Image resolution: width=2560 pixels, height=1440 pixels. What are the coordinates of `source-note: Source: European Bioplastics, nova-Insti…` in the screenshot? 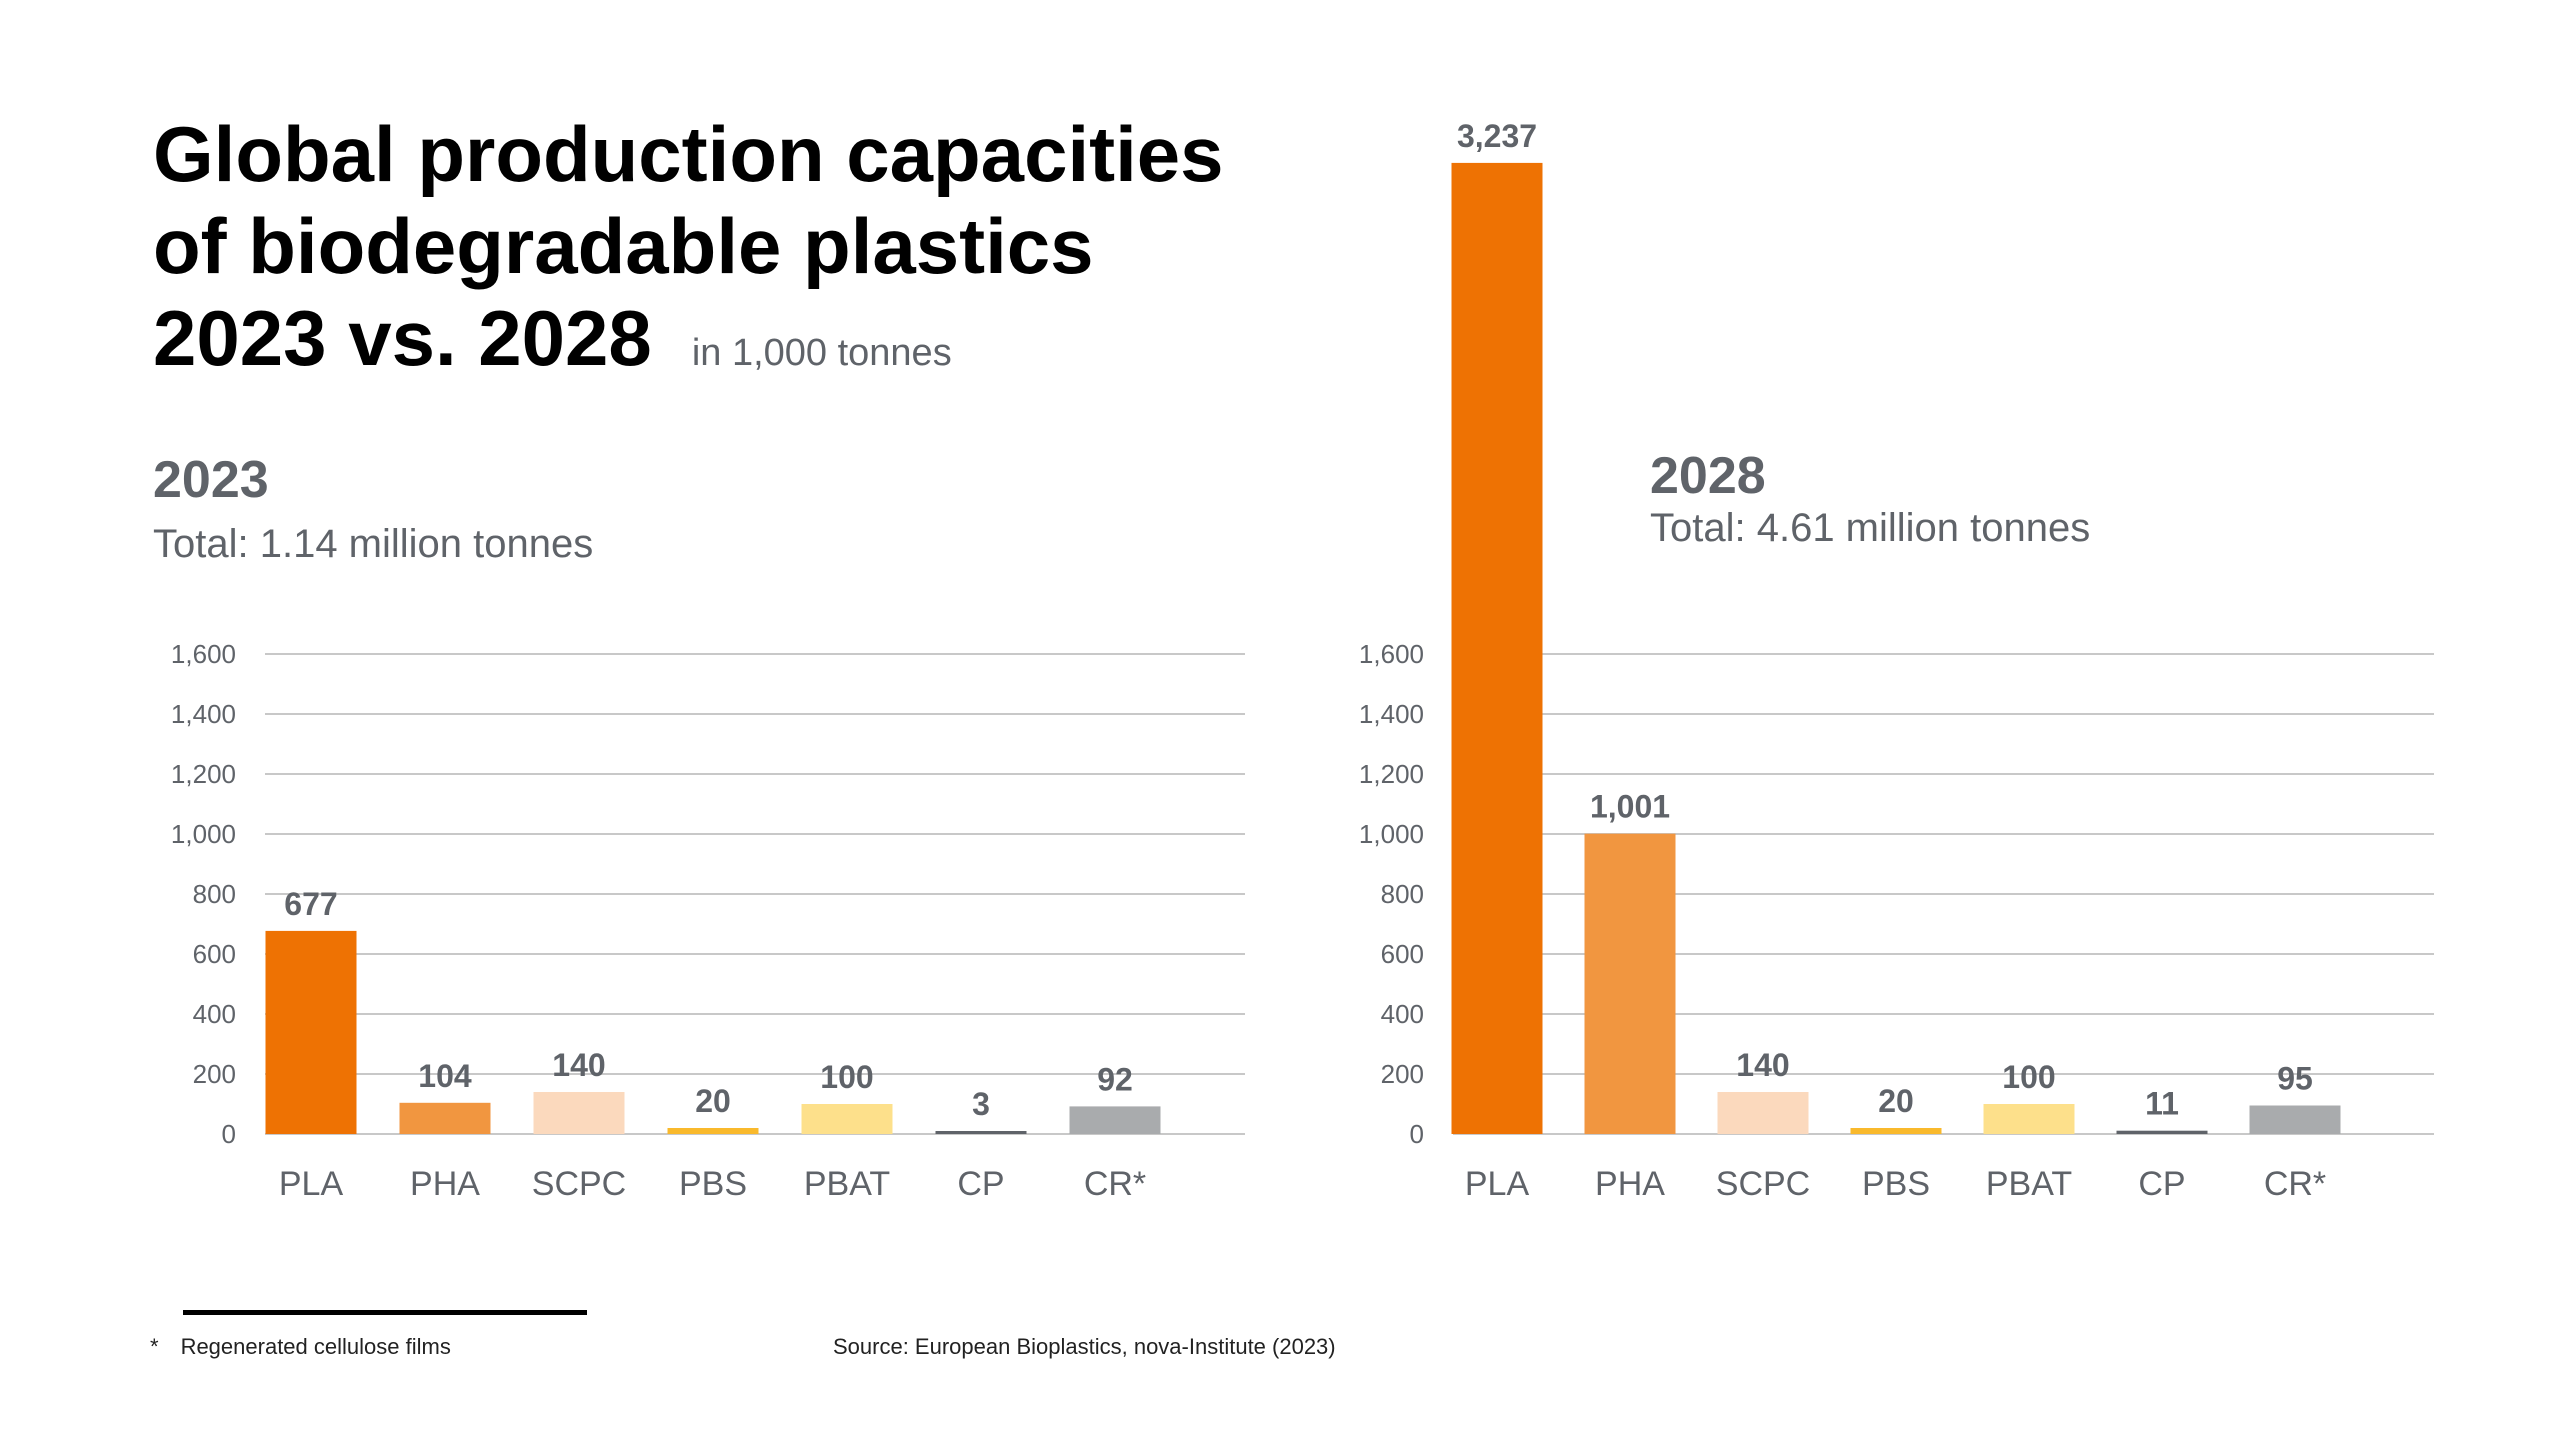 It's located at (1084, 1346).